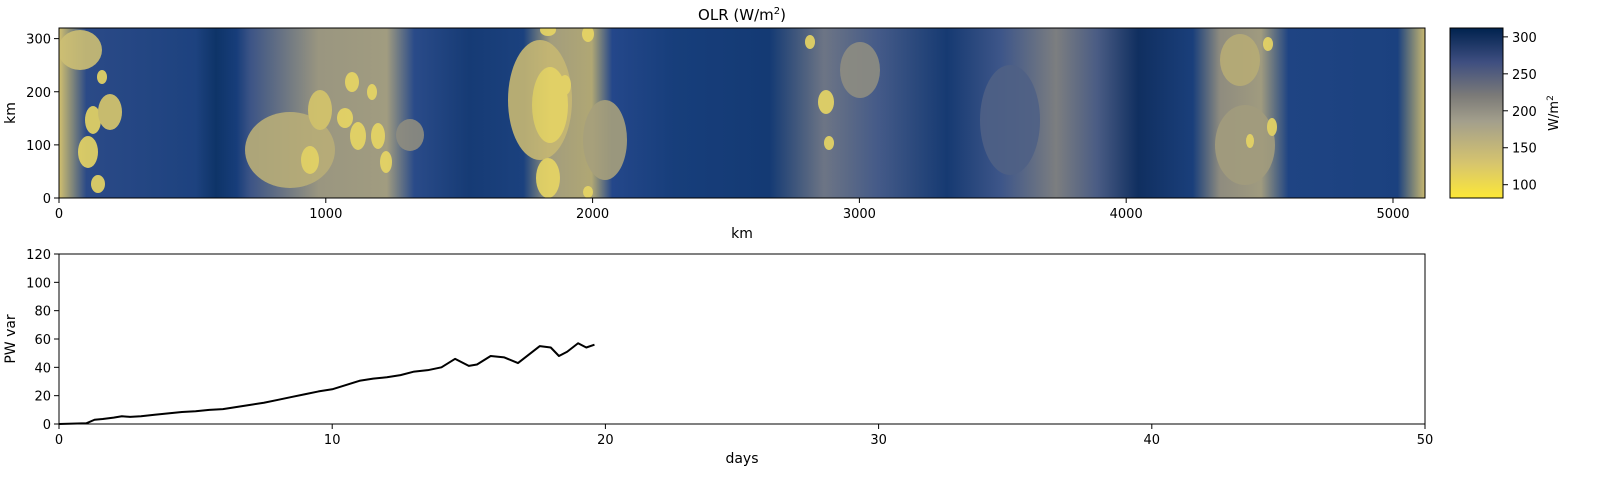 This screenshot has width=1600, height=484. I want to click on line-y-tick-label: 20, so click(42, 397).